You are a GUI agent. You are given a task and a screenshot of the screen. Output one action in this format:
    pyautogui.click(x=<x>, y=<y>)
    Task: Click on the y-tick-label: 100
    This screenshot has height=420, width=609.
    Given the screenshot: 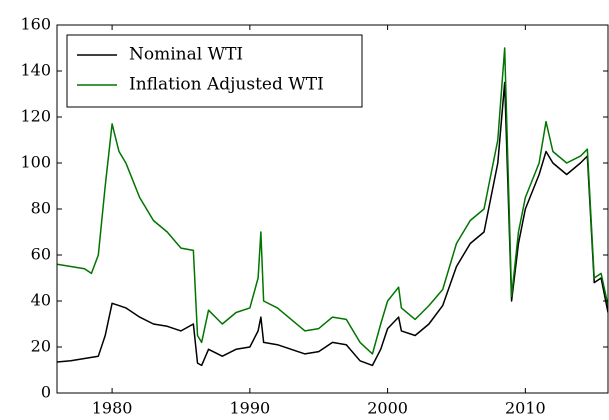 What is the action you would take?
    pyautogui.click(x=35, y=162)
    